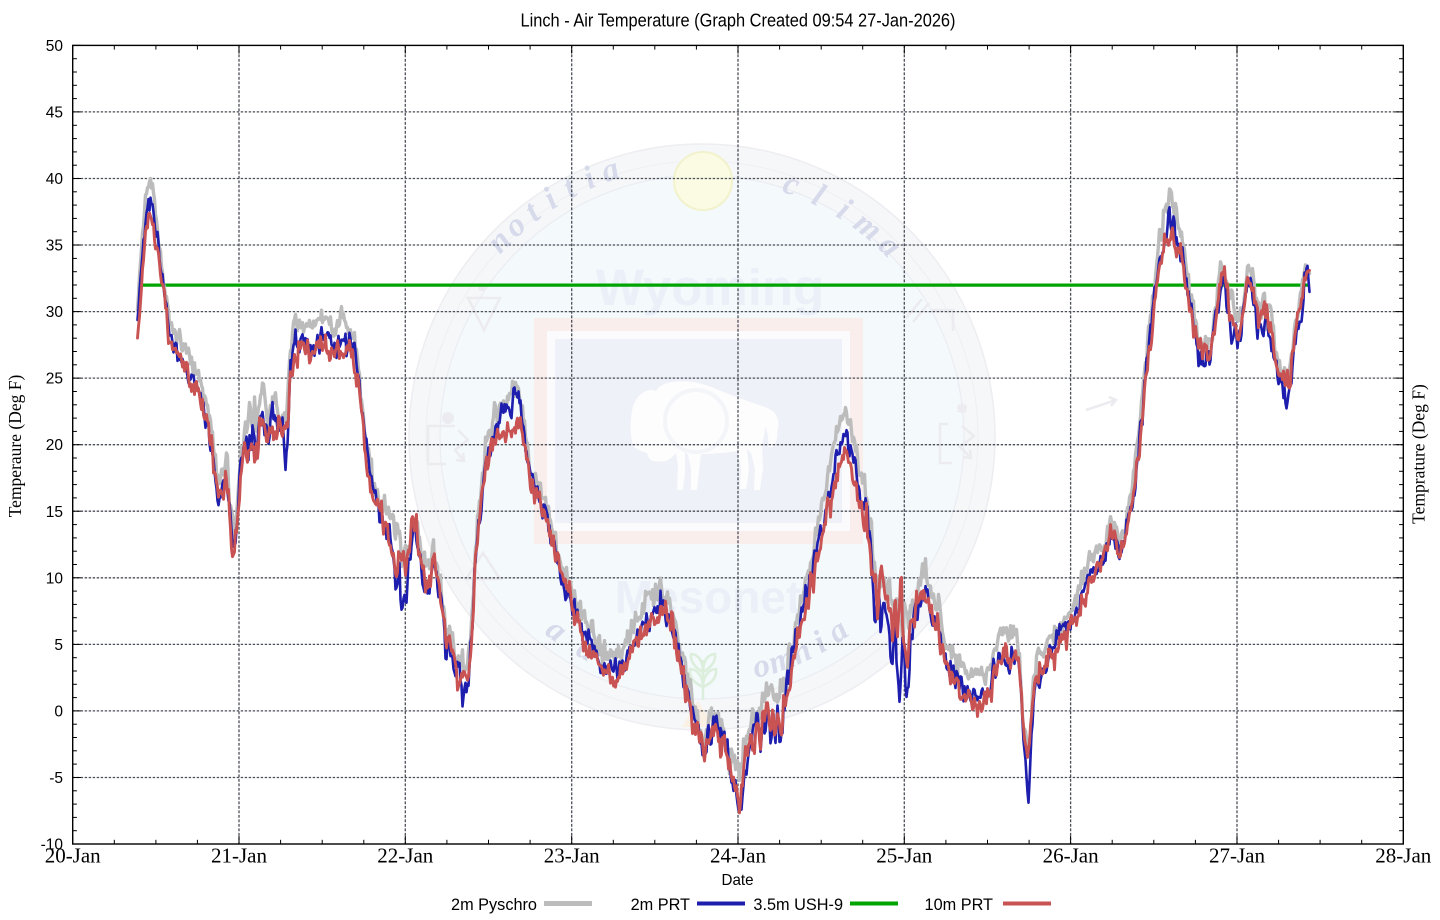 Image resolution: width=1440 pixels, height=920 pixels. What do you see at coordinates (738, 856) in the screenshot?
I see `svg-text: 24-Jan` at bounding box center [738, 856].